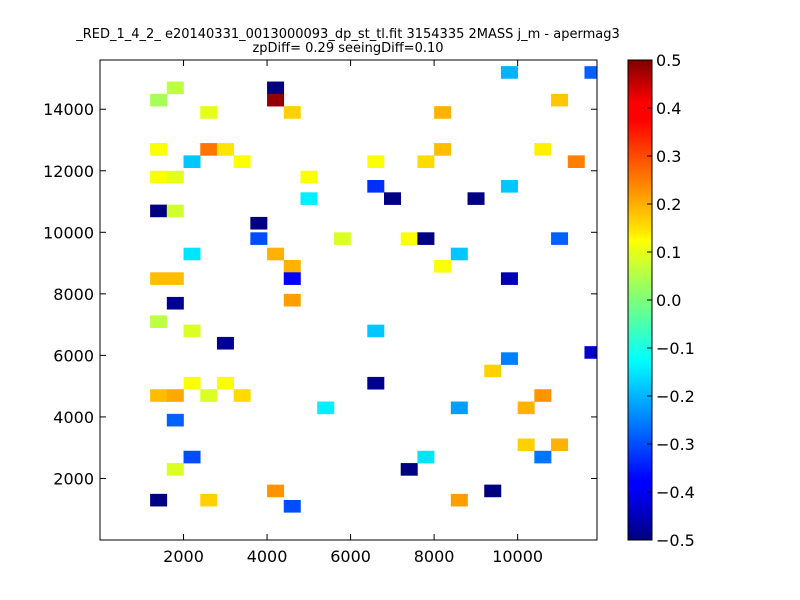  I want to click on y-tick-label: 4000, so click(73, 417).